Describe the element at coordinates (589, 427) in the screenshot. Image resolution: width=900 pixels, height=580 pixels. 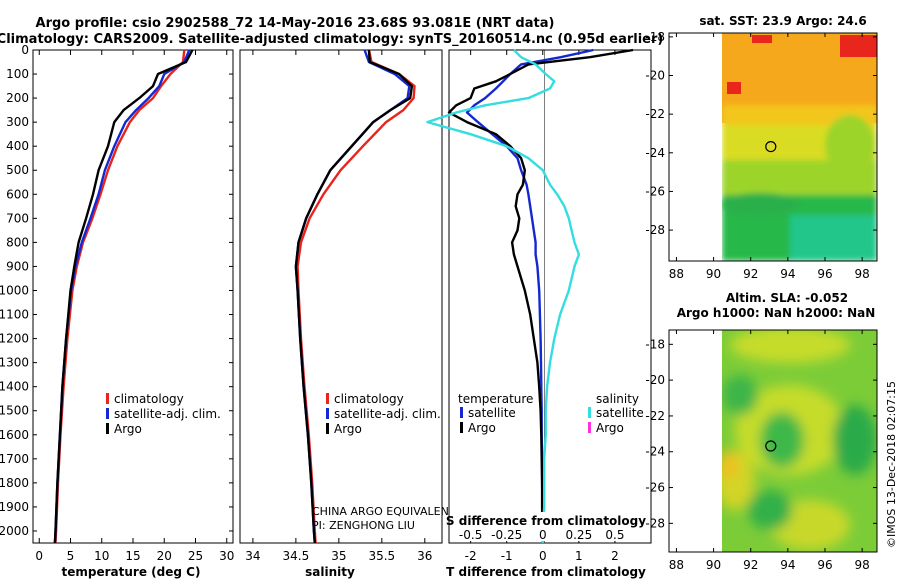
I see `legend-swatch-s-argo` at that location.